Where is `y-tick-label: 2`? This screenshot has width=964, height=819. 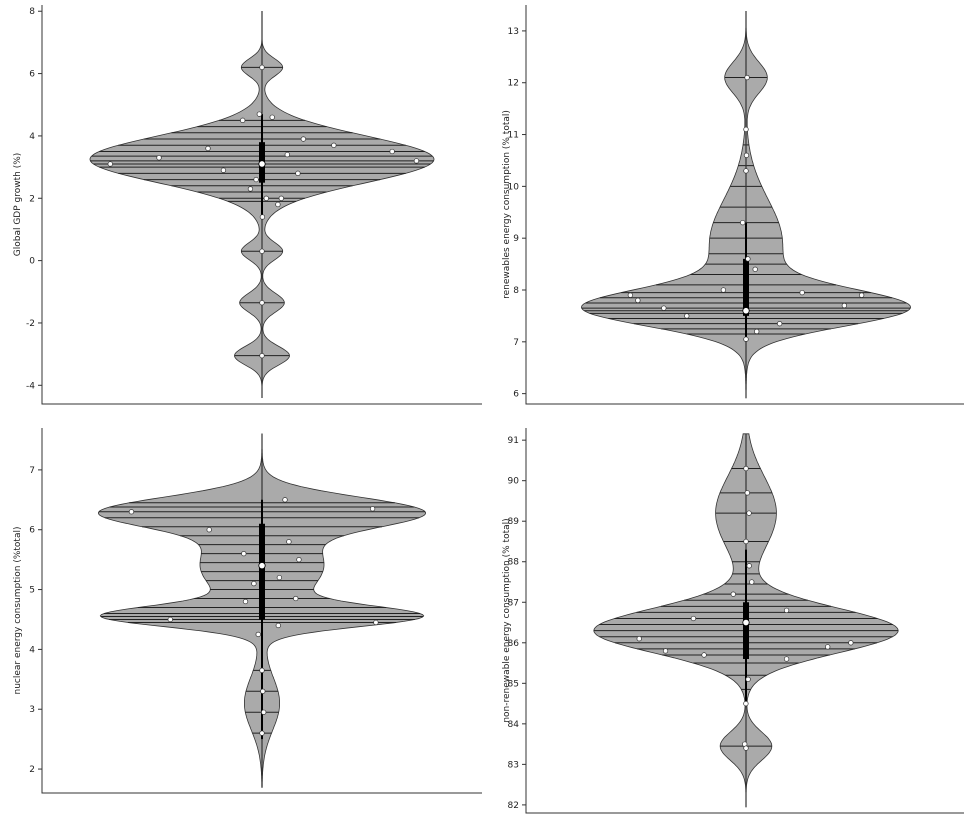 y-tick-label: 2 is located at coordinates (32, 199).